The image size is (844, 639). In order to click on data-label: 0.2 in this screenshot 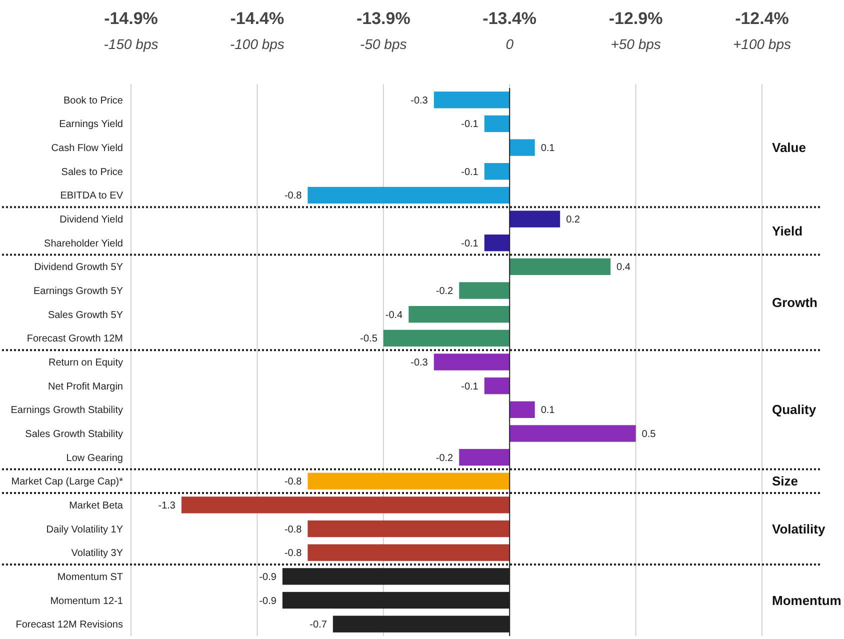, I will do `click(573, 220)`.